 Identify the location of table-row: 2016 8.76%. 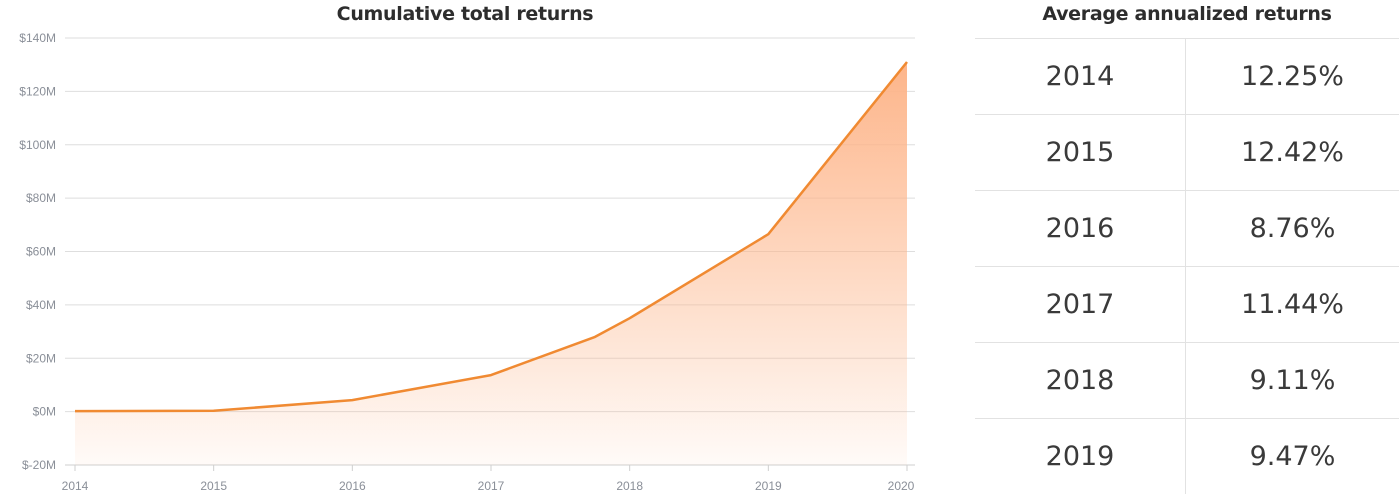
(1187, 228).